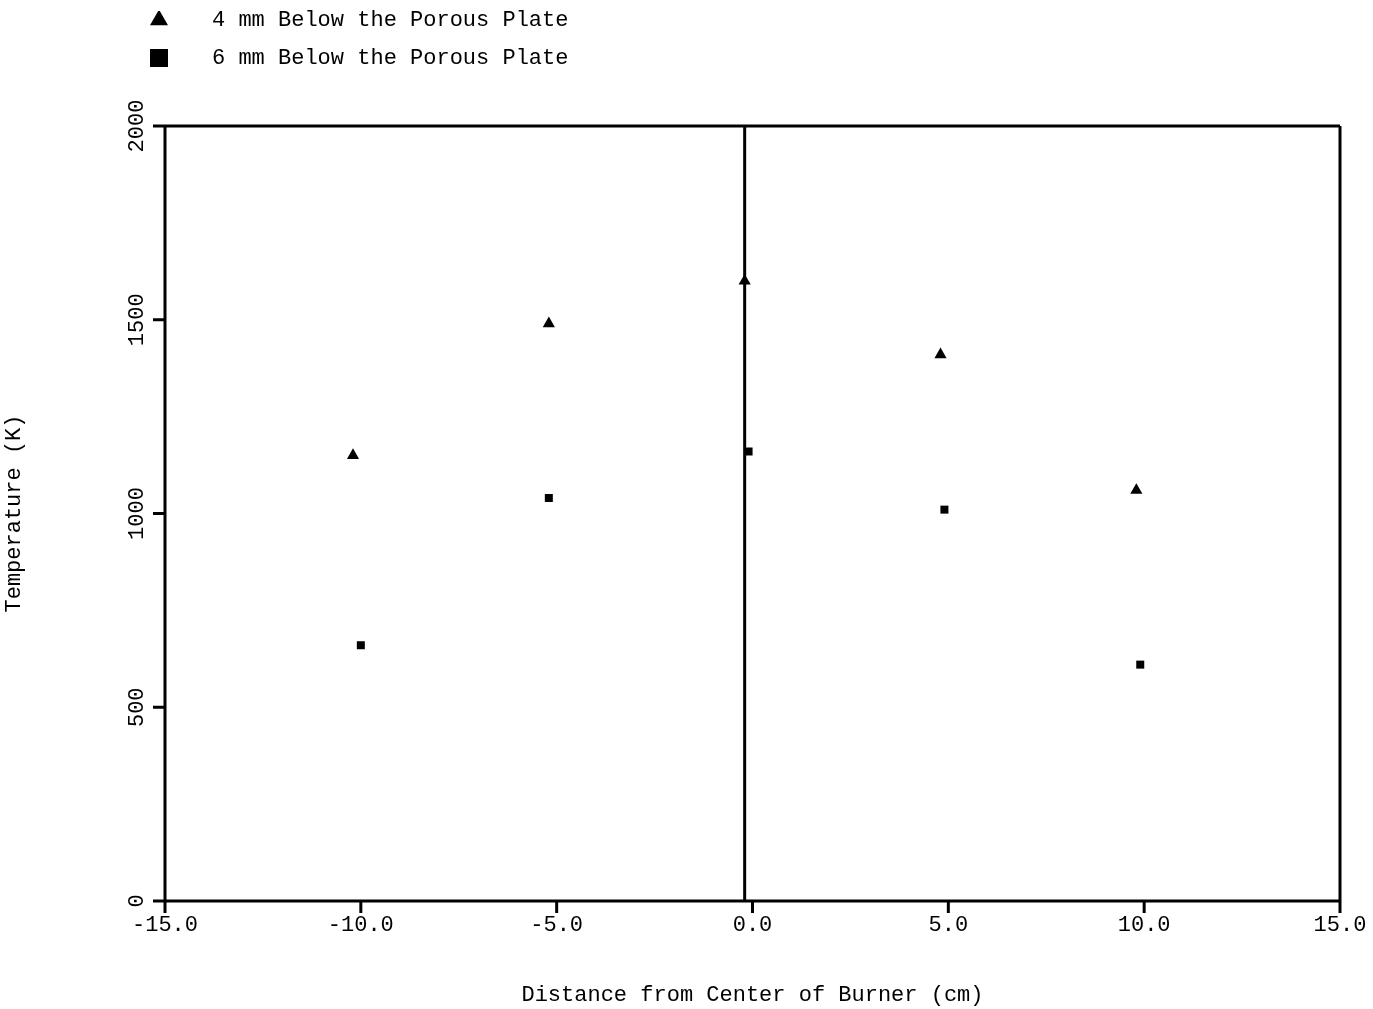  What do you see at coordinates (165, 925) in the screenshot?
I see `x-tick-label: -15.0` at bounding box center [165, 925].